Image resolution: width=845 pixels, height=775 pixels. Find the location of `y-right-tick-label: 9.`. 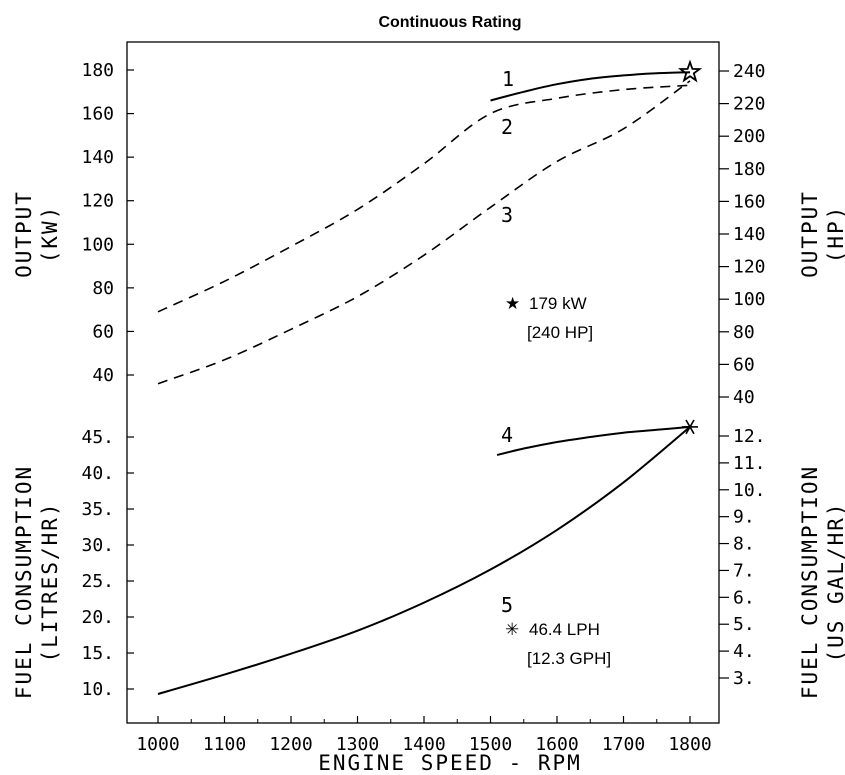

y-right-tick-label: 9. is located at coordinates (744, 517).